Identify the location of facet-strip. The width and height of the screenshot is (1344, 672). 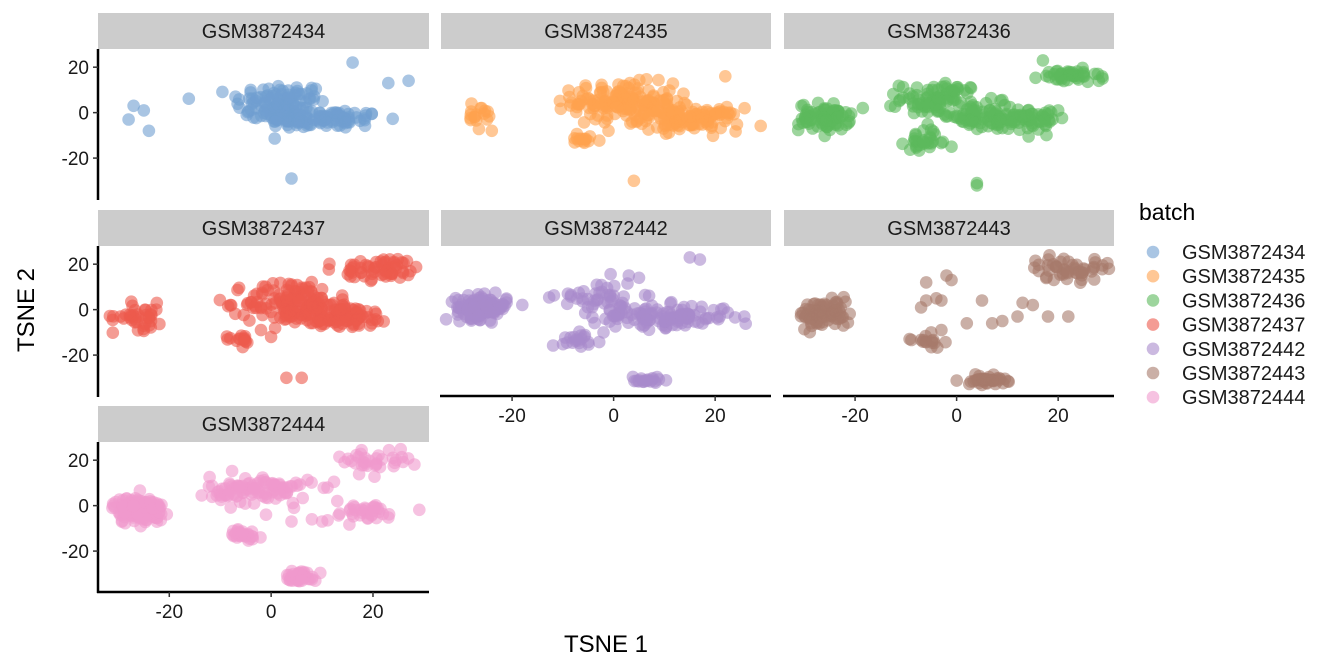
(263, 31).